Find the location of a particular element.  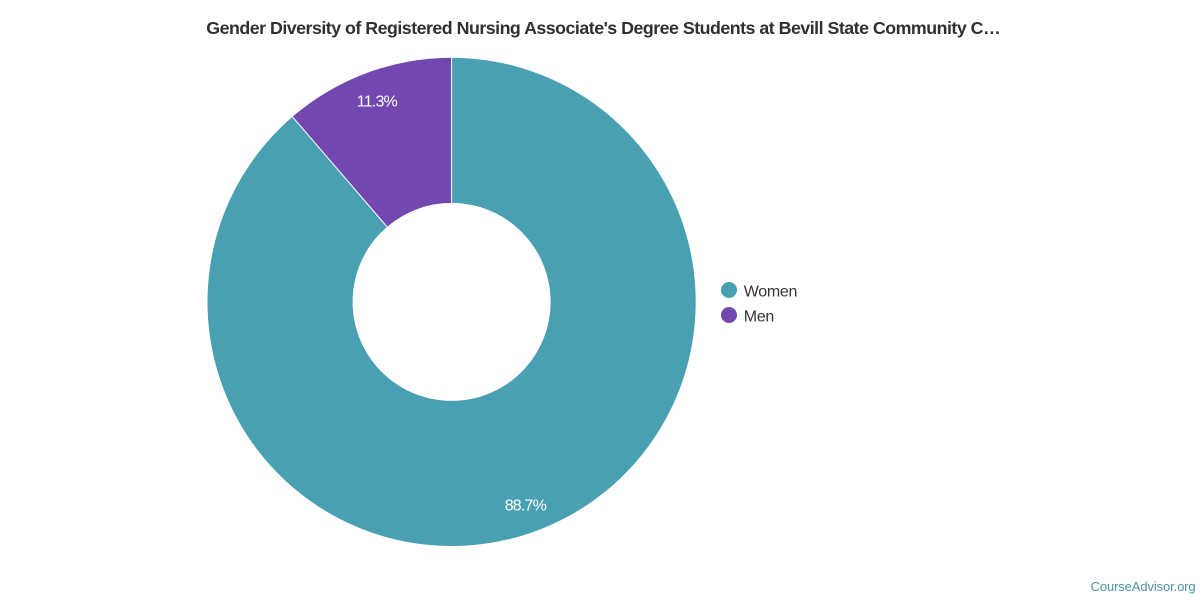

svg-text: Men is located at coordinates (759, 316).